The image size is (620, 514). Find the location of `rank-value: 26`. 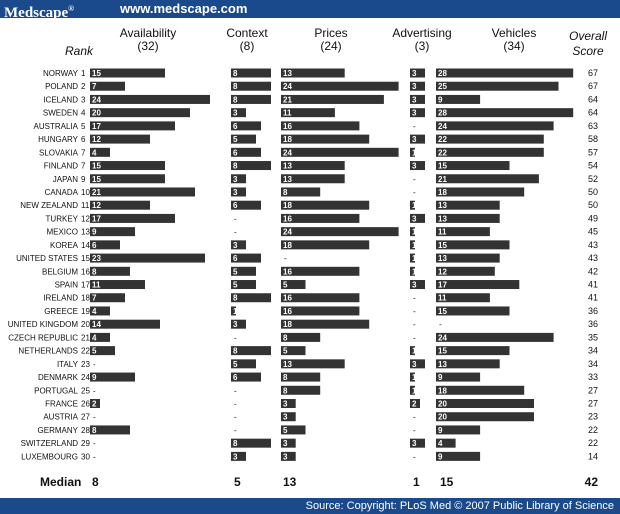

rank-value: 26 is located at coordinates (85, 404).